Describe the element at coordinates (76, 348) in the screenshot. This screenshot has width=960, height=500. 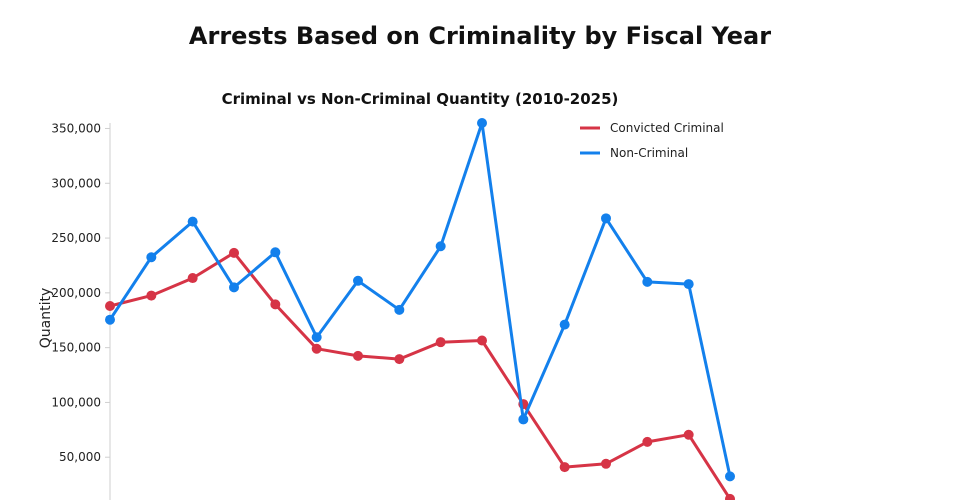
I see `y-tick-label: 150,000` at that location.